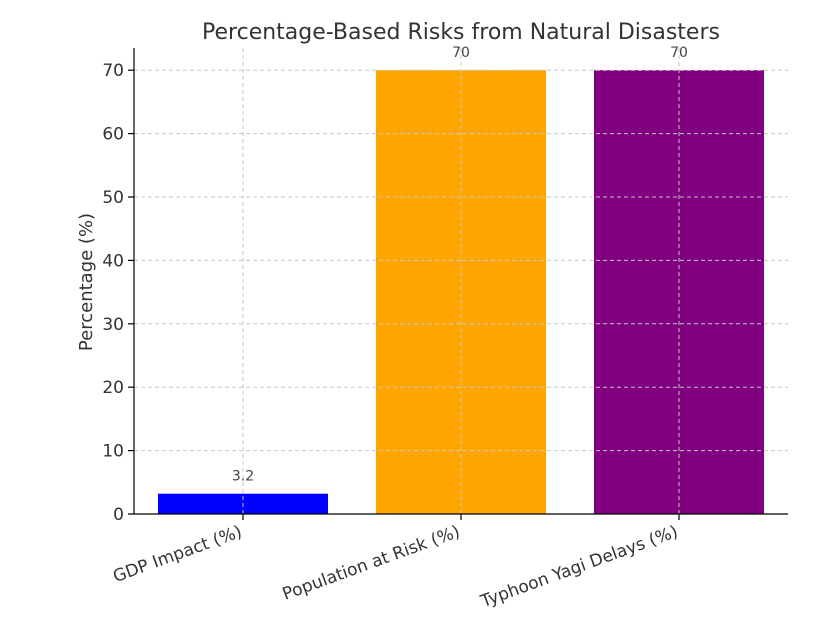  What do you see at coordinates (113, 135) in the screenshot?
I see `y-tick-label: 60` at bounding box center [113, 135].